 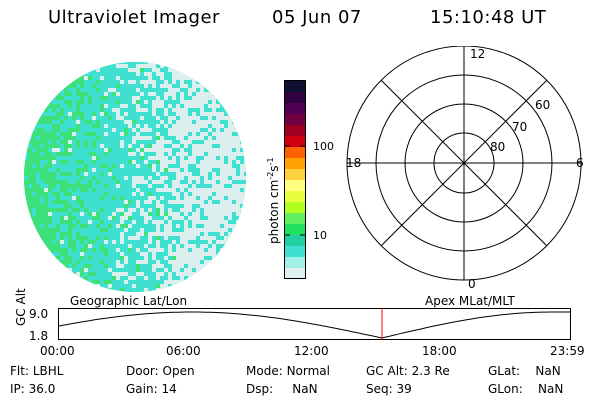 What do you see at coordinates (282, 389) in the screenshot?
I see `status-dsp: Dsp: NaN` at bounding box center [282, 389].